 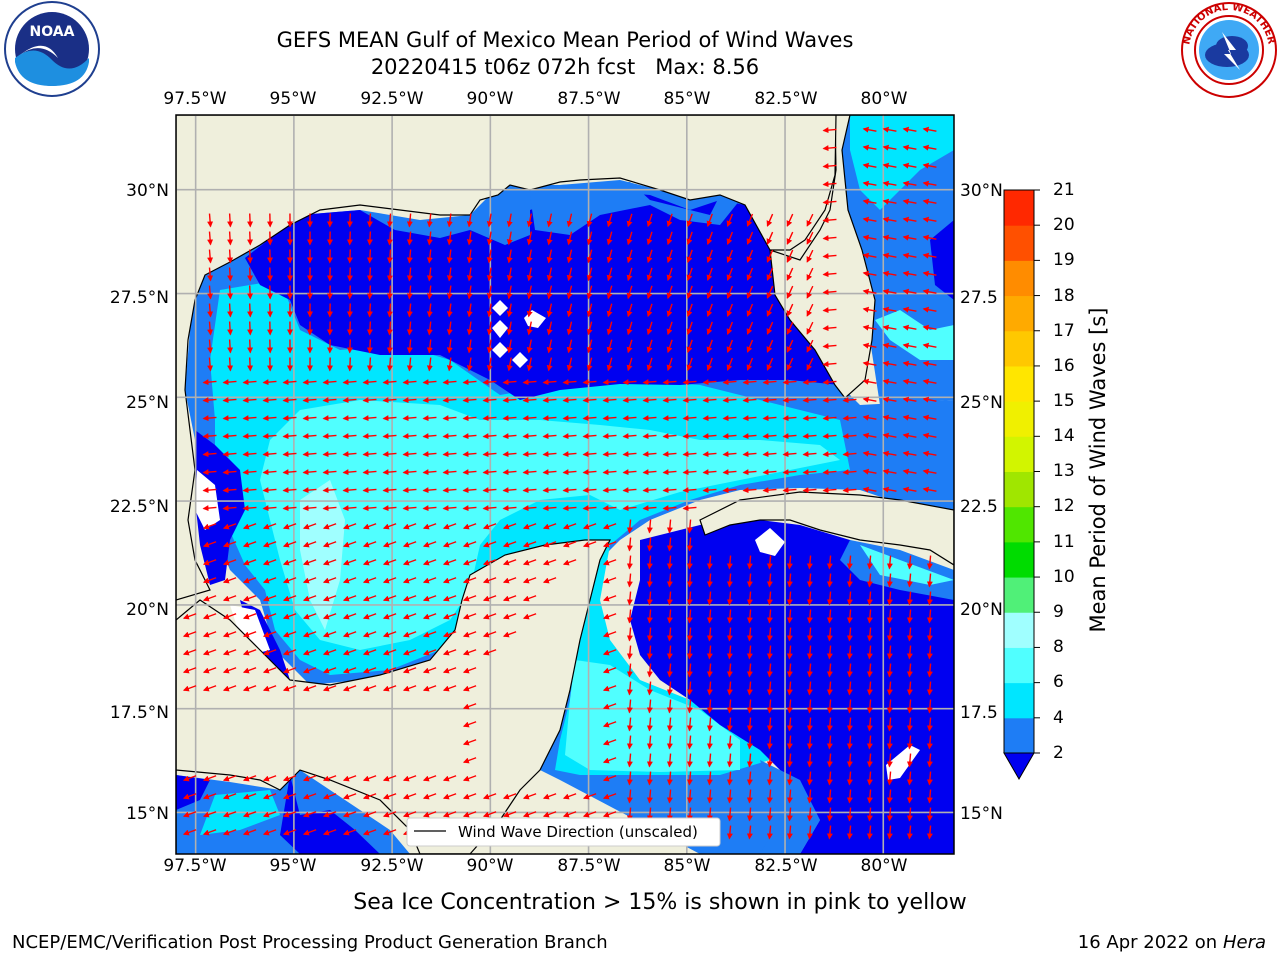 What do you see at coordinates (687, 866) in the screenshot?
I see `lon-label-bottom: 85°W` at bounding box center [687, 866].